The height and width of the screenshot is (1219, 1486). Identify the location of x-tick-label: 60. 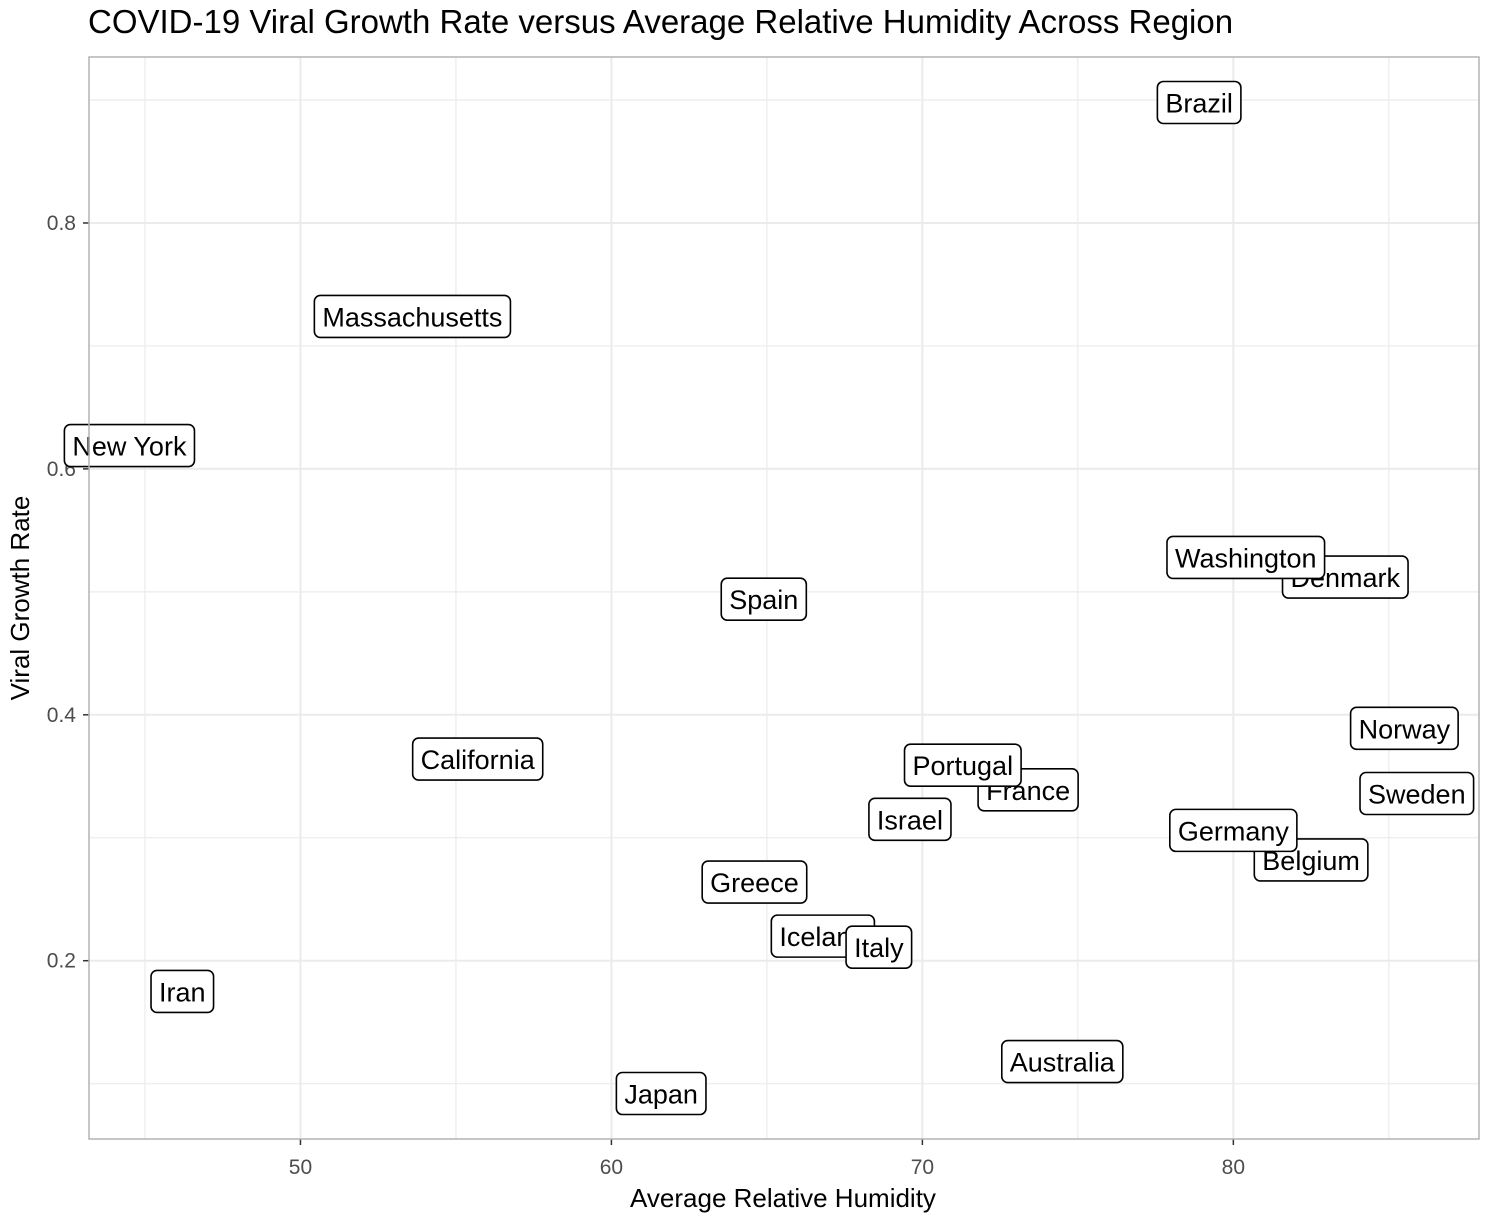
(611, 1167).